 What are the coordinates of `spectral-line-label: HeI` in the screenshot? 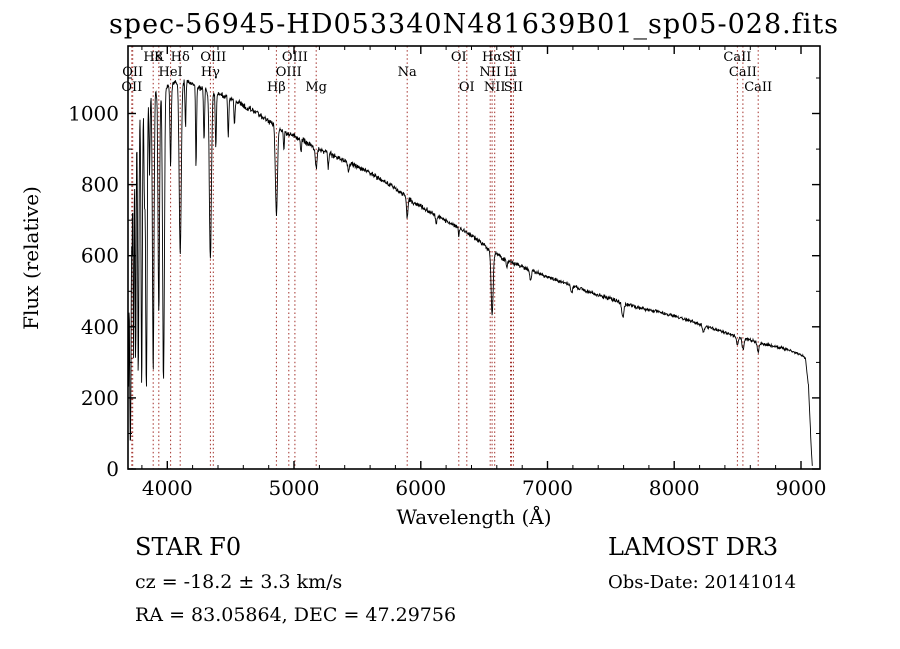 It's located at (171, 72).